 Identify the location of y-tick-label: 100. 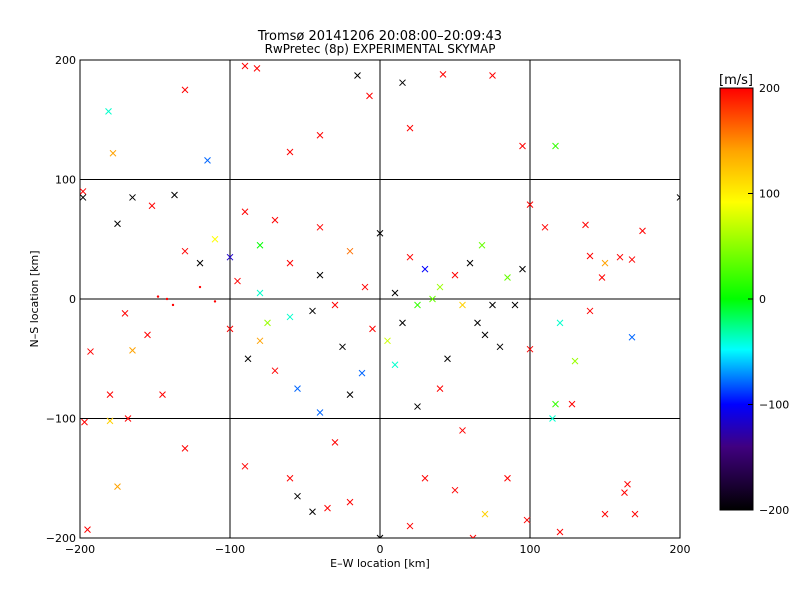
(65, 180).